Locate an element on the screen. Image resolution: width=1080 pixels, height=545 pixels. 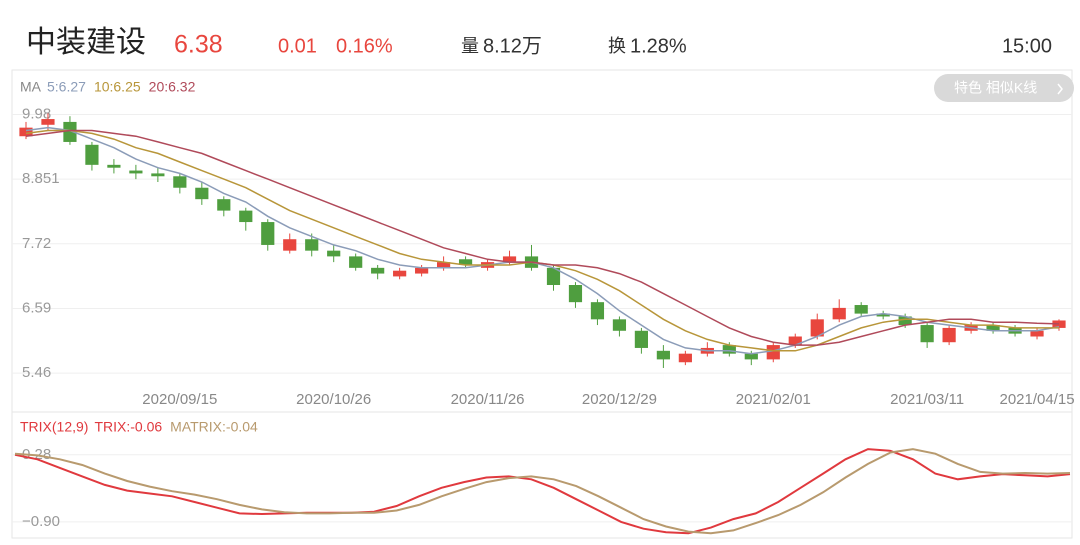
x-tick-label: 2021/03/11 is located at coordinates (927, 399).